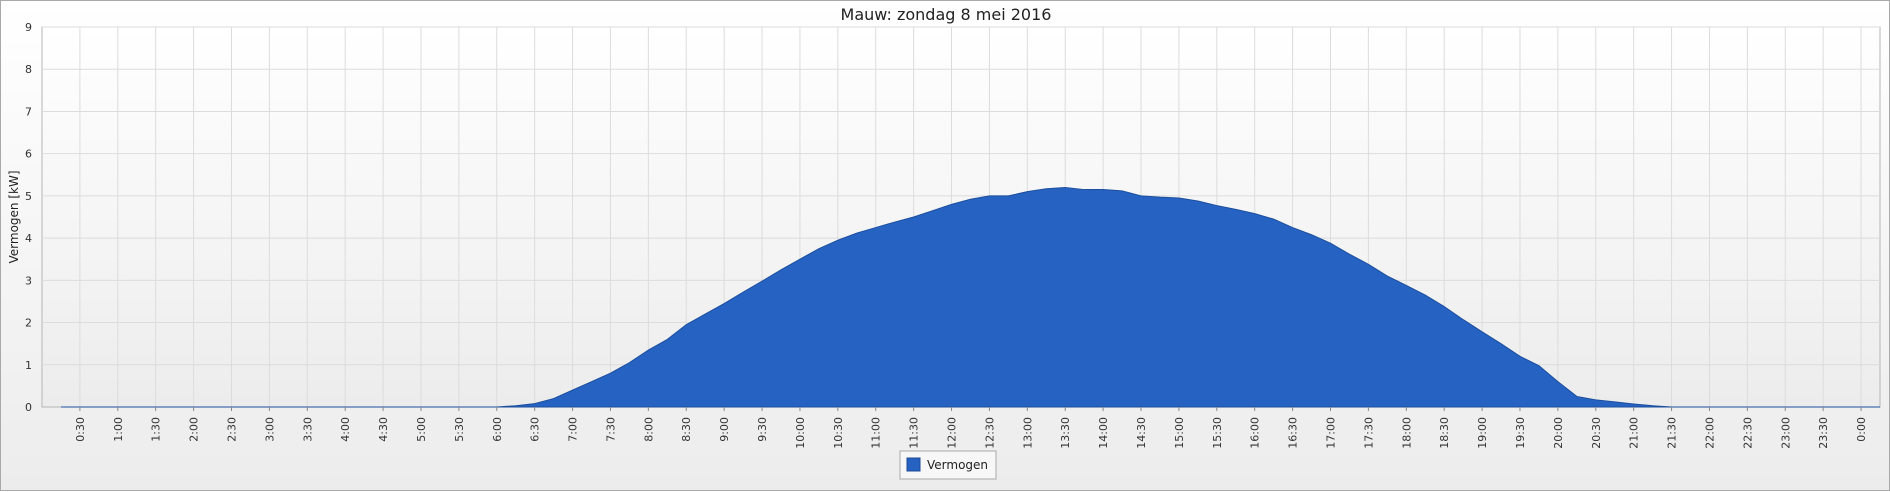  Describe the element at coordinates (1520, 433) in the screenshot. I see `x-tick-label: 19:30` at that location.